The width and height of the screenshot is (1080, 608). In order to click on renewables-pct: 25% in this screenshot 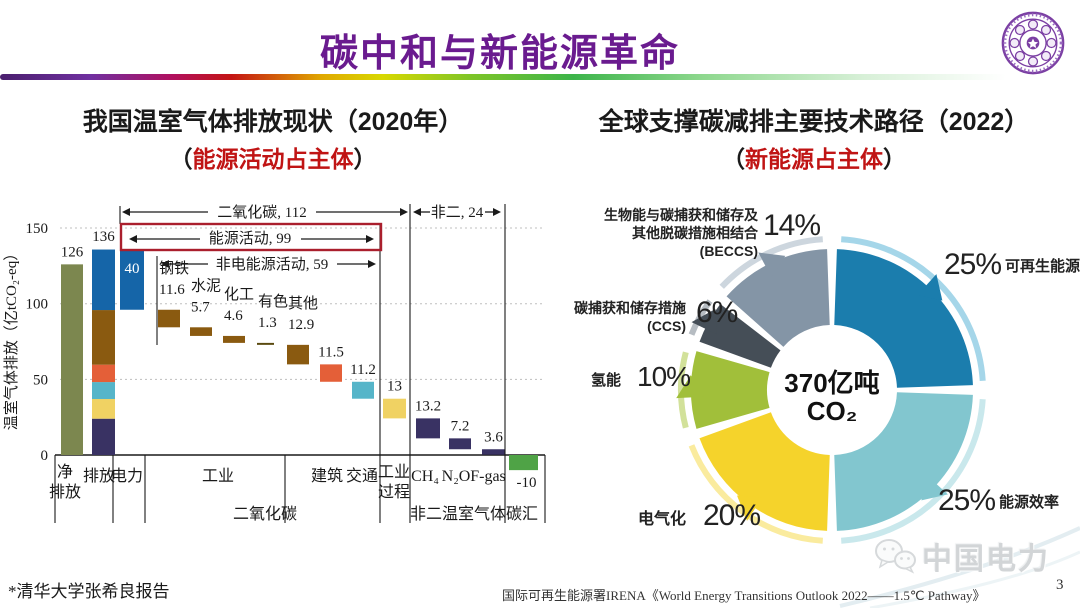, I will do `click(973, 264)`.